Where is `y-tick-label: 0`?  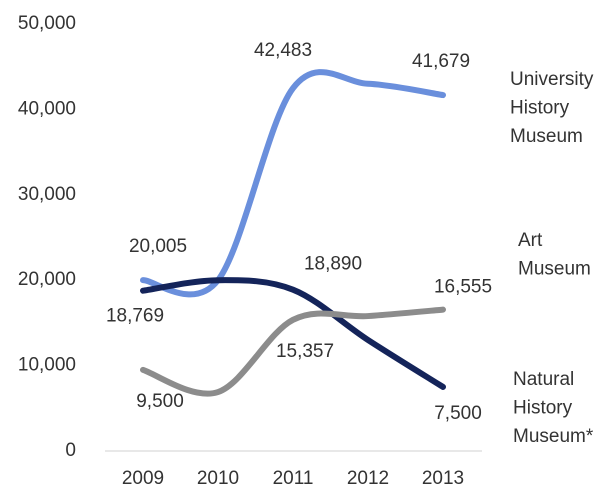
y-tick-label: 0 is located at coordinates (70, 450).